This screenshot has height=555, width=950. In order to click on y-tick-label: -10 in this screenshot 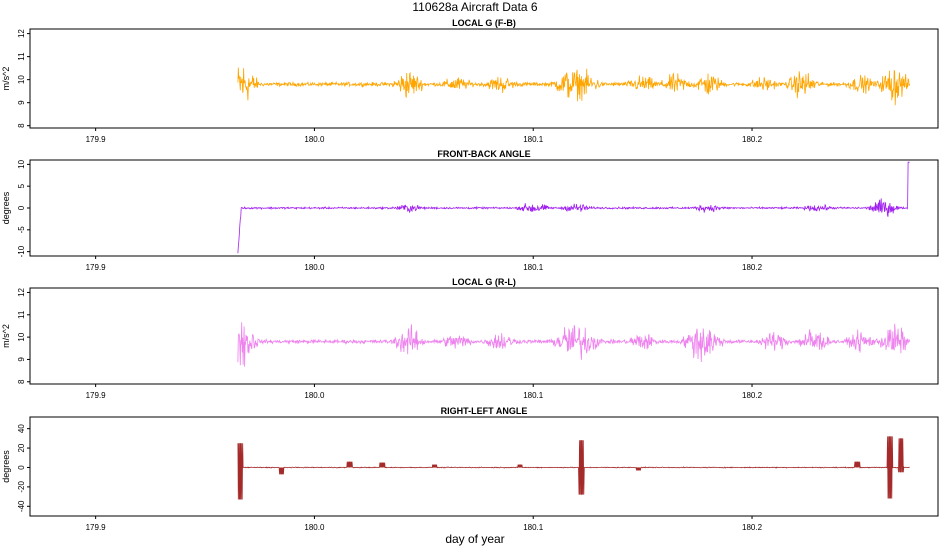, I will do `click(21, 251)`.